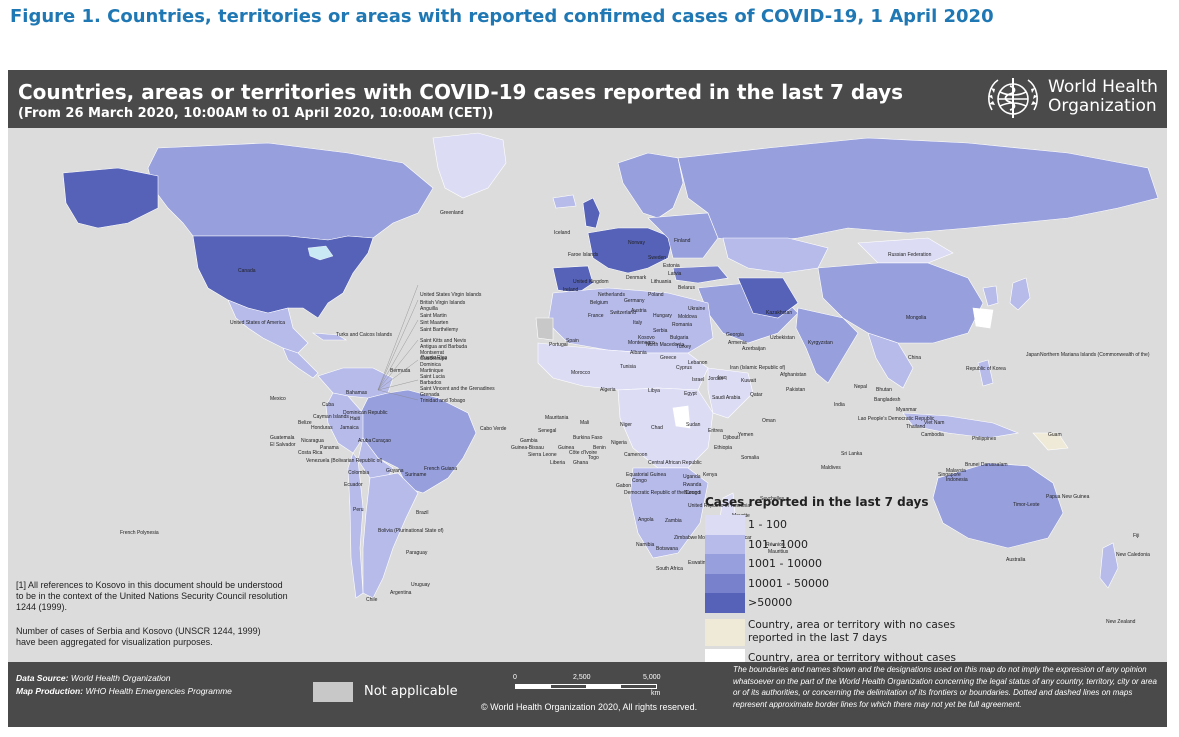 The height and width of the screenshot is (737, 1179). What do you see at coordinates (887, 400) in the screenshot?
I see `label-bangladesh: Bangladesh` at bounding box center [887, 400].